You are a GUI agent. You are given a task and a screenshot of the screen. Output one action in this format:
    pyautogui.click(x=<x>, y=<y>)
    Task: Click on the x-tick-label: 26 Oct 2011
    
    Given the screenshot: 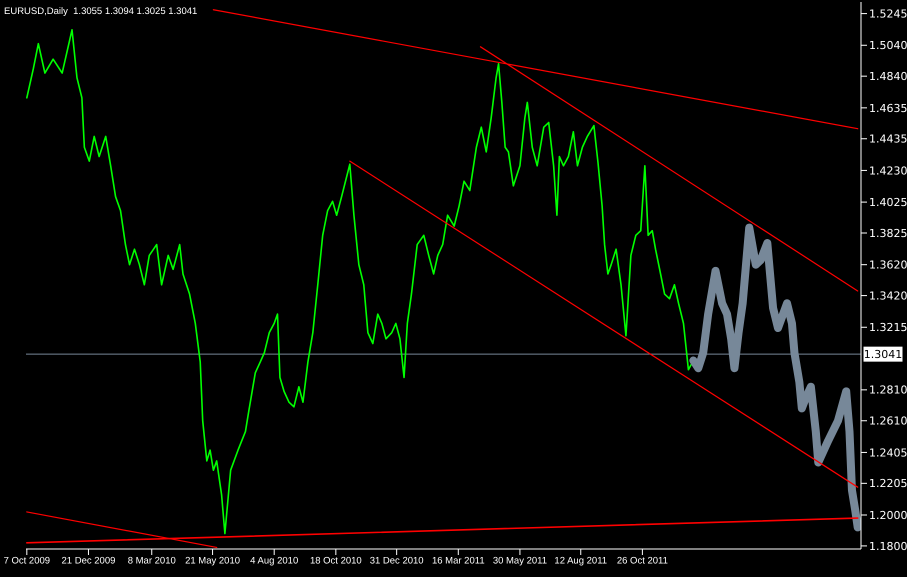 What is the action you would take?
    pyautogui.click(x=642, y=561)
    